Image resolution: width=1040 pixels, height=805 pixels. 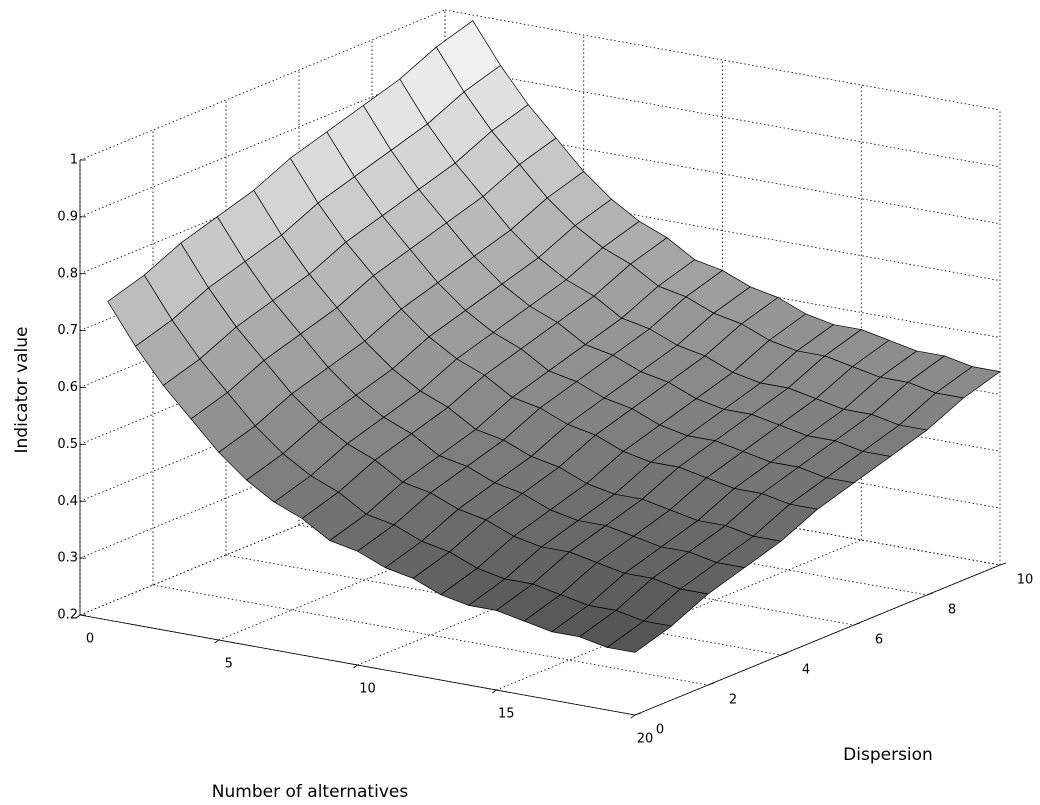 I want to click on z-tick-label: 0.3, so click(x=67, y=558).